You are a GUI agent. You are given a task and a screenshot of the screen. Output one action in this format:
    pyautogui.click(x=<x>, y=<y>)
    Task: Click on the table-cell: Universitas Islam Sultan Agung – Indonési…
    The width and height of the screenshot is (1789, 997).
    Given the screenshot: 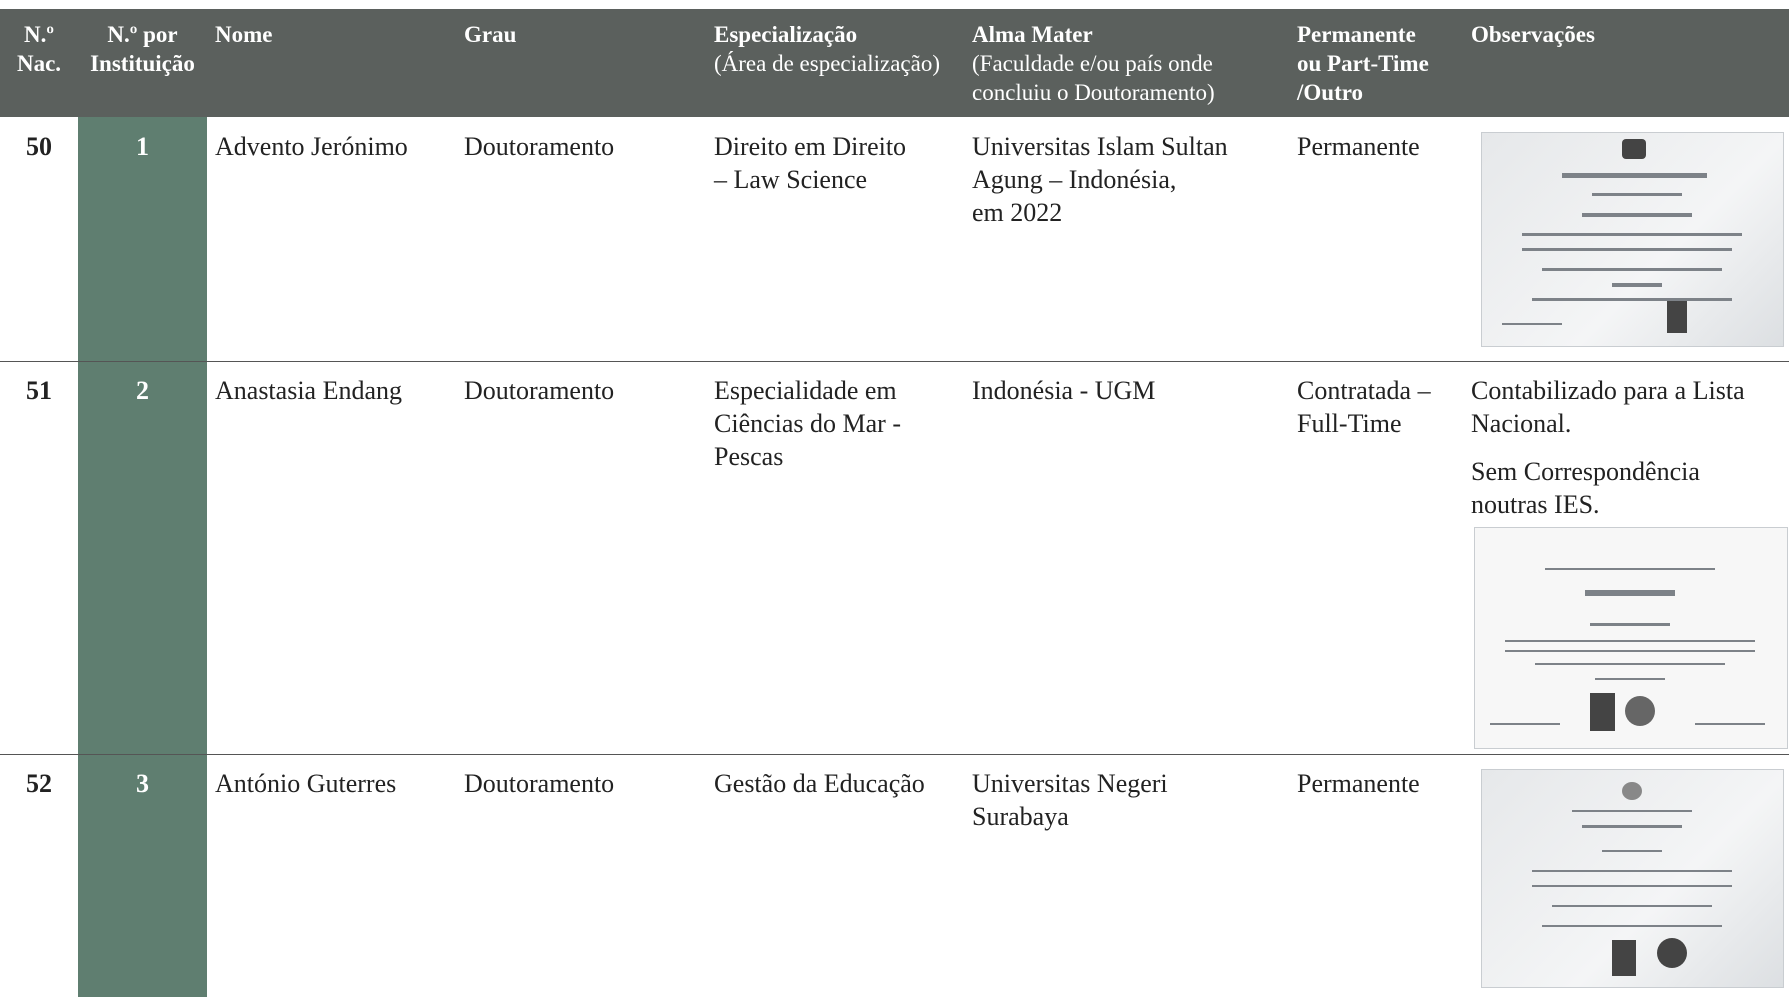 What is the action you would take?
    pyautogui.click(x=1126, y=179)
    